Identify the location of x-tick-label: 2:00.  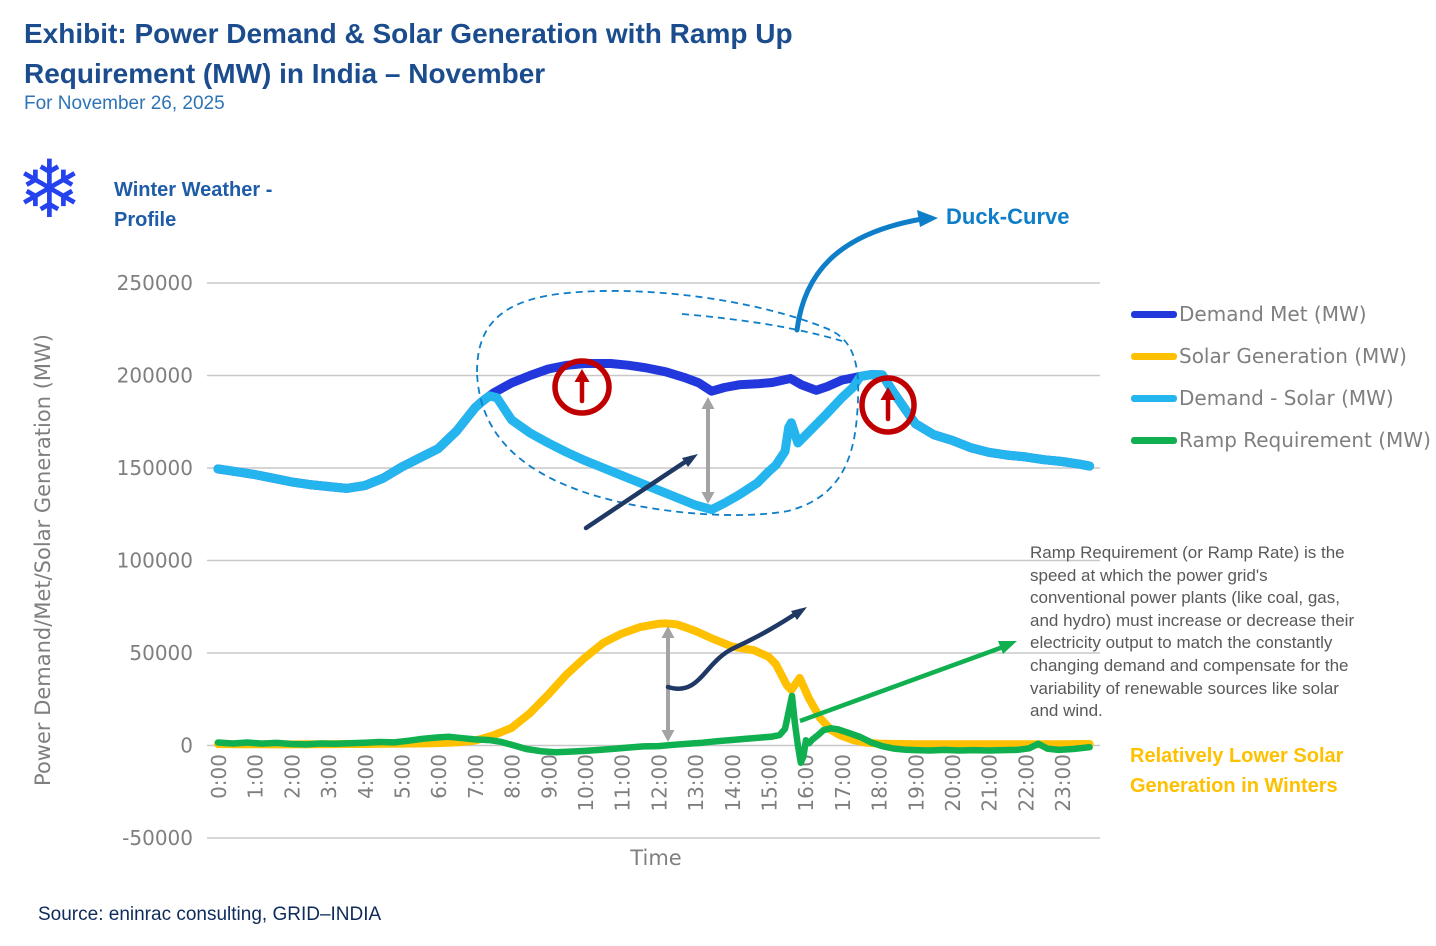
(292, 776).